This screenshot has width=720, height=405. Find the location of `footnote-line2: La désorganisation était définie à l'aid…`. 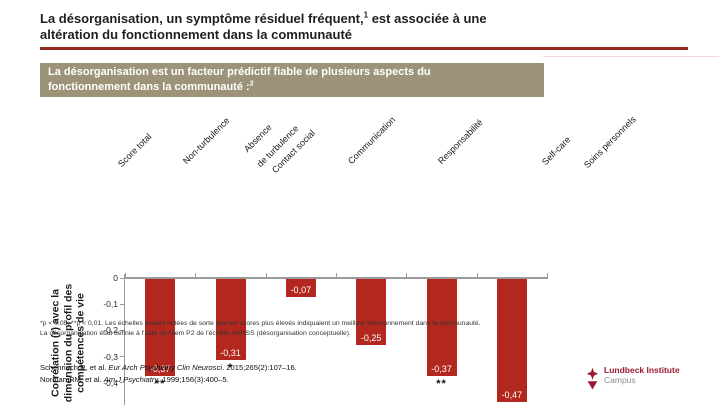

footnote-line2: La désorganisation était définie à l'aid… is located at coordinates (195, 333).